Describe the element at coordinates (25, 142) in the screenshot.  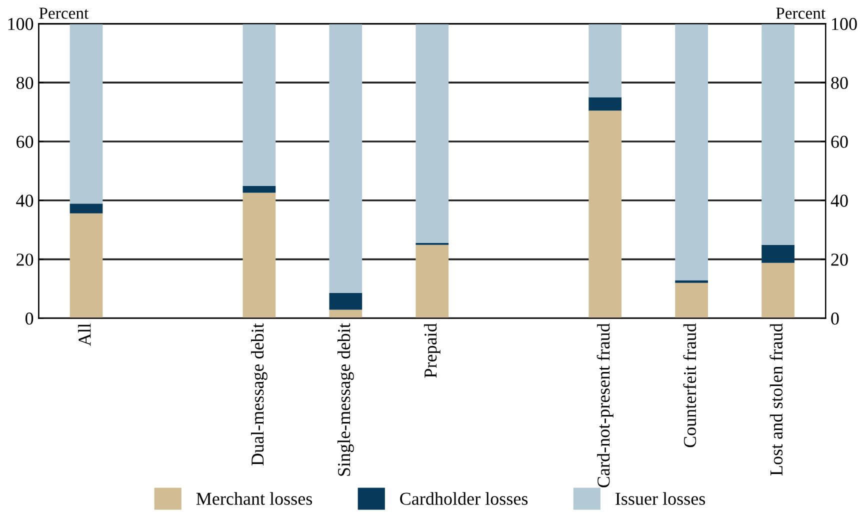
I see `y-tick-label: 60` at that location.